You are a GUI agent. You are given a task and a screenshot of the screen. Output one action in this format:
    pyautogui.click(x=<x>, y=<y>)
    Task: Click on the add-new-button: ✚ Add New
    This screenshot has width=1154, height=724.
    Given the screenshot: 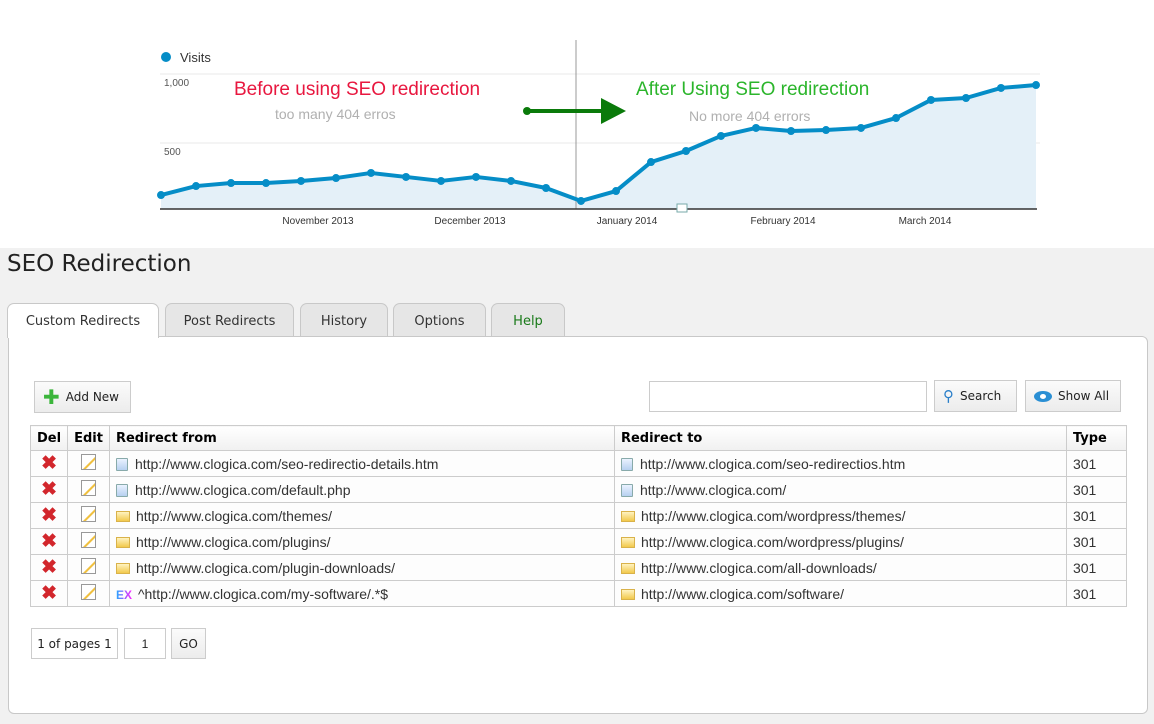 What is the action you would take?
    pyautogui.click(x=82, y=397)
    